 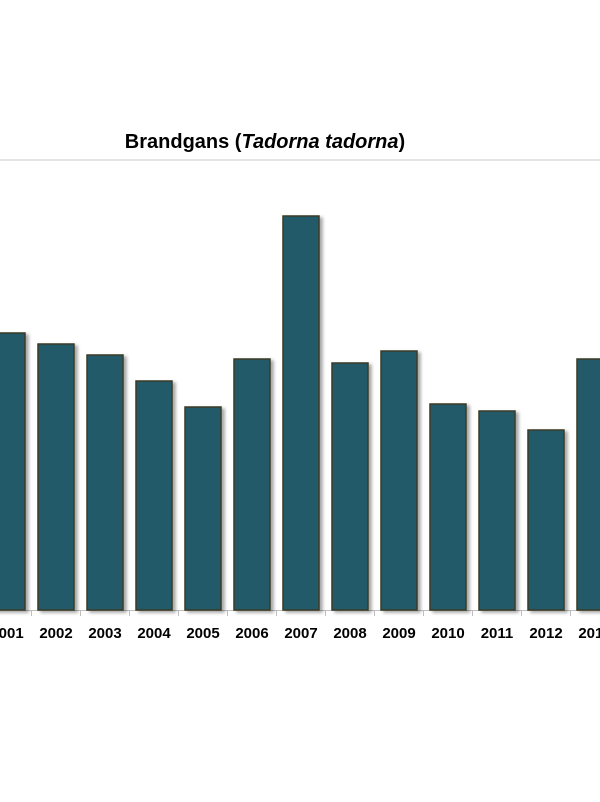 I want to click on x-tick-label: 2003, so click(x=104, y=633).